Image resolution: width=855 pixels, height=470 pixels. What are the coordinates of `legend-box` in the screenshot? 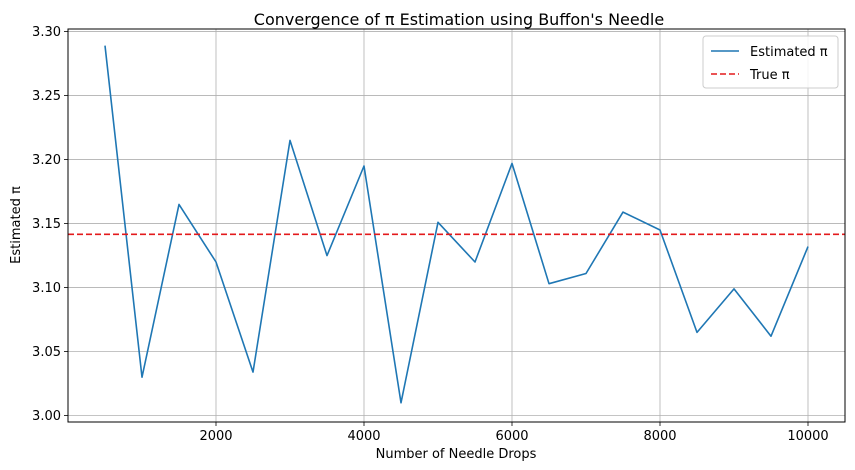 It's located at (770, 62).